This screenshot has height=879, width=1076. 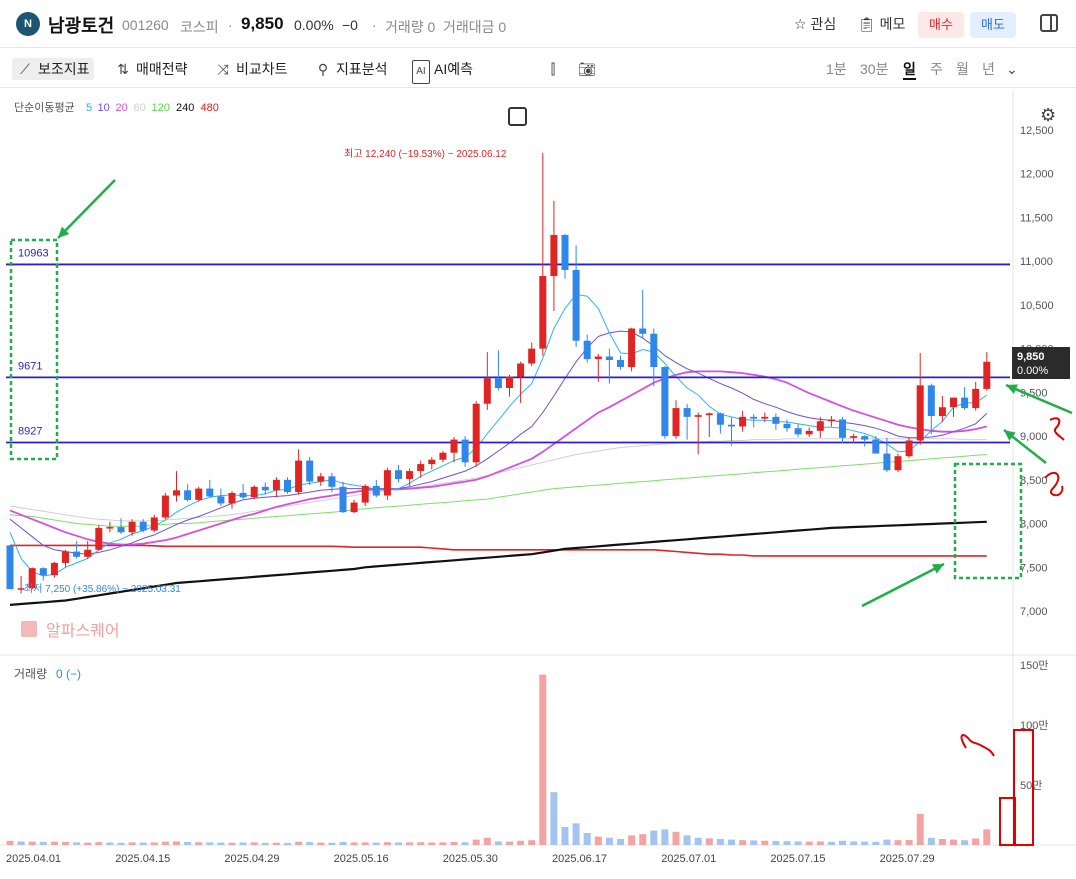 I want to click on indicators-button: ⟋ 보조지표, so click(x=53, y=69).